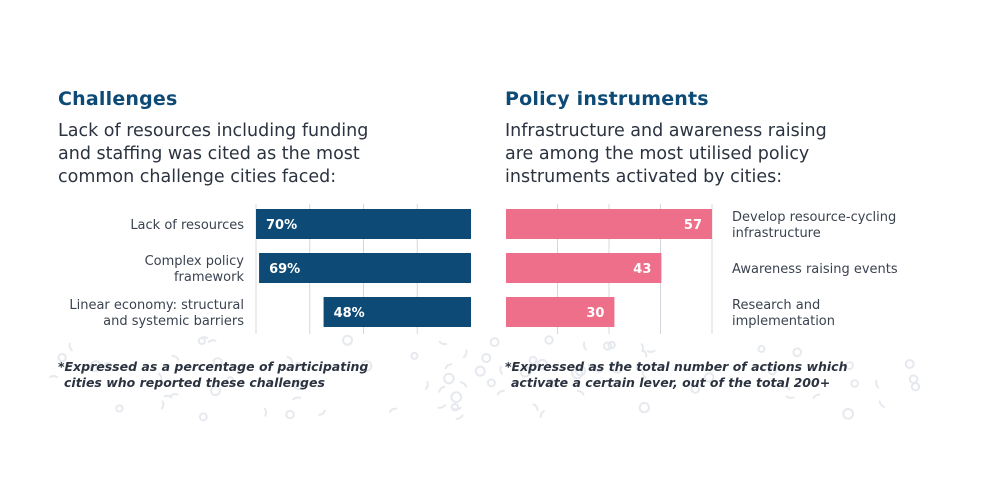 This screenshot has height=500, width=1000. Describe the element at coordinates (209, 154) in the screenshot. I see `challenges-subtitle-line: and staffing was cited as the most` at that location.